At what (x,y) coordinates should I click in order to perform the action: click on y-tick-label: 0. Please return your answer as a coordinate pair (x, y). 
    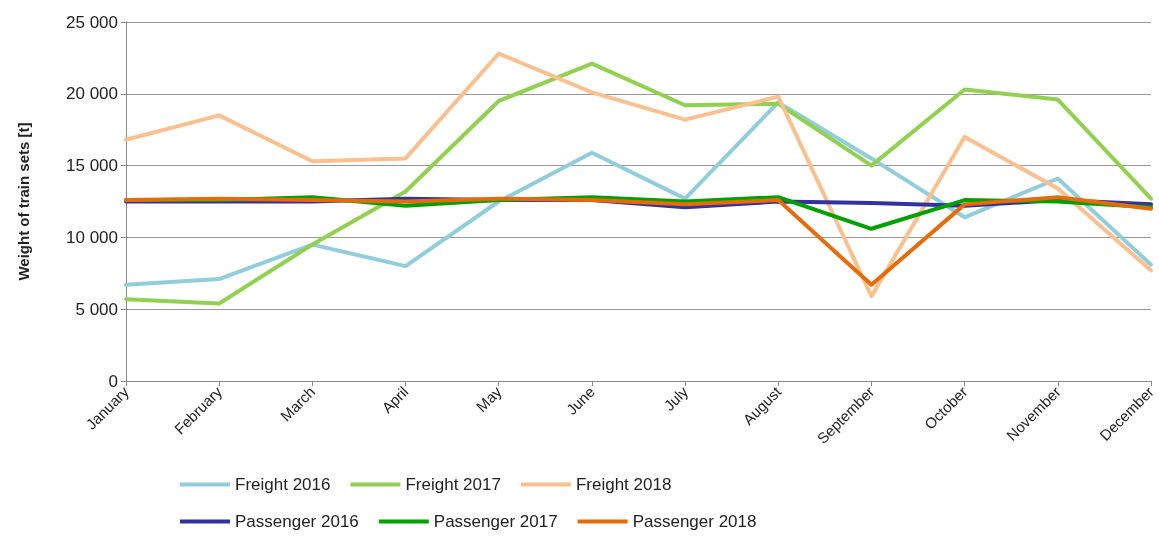
    Looking at the image, I should click on (113, 381).